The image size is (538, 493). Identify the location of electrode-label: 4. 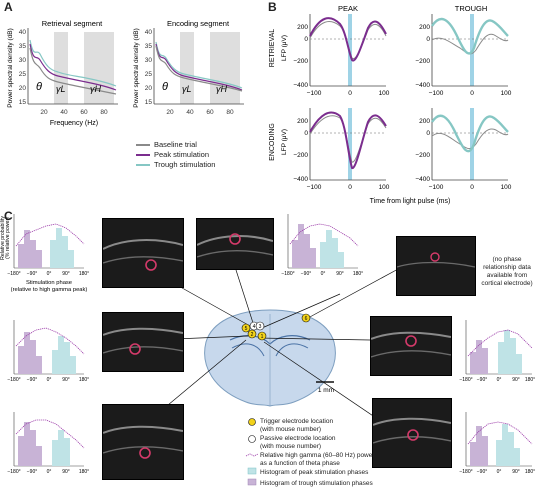
(254, 327).